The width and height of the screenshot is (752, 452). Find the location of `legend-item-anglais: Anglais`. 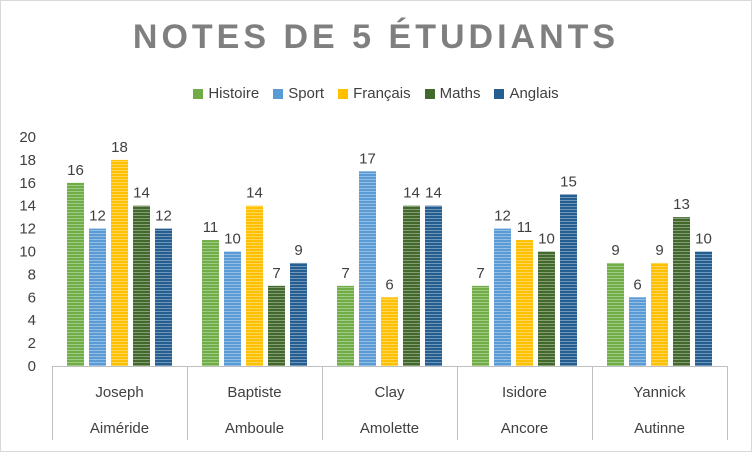

legend-item-anglais: Anglais is located at coordinates (526, 93).